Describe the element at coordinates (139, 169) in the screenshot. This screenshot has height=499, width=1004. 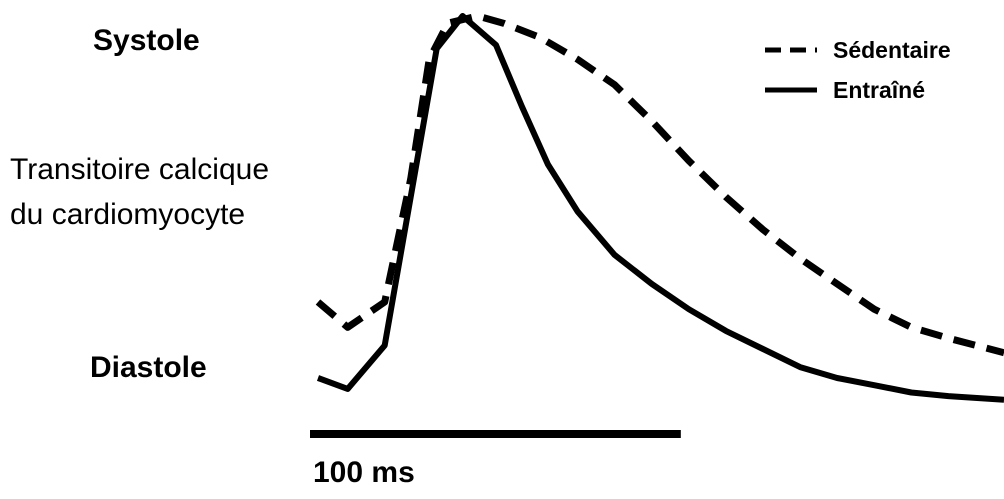
I see `y-axis-label-line-1: Transitoire calcique` at that location.